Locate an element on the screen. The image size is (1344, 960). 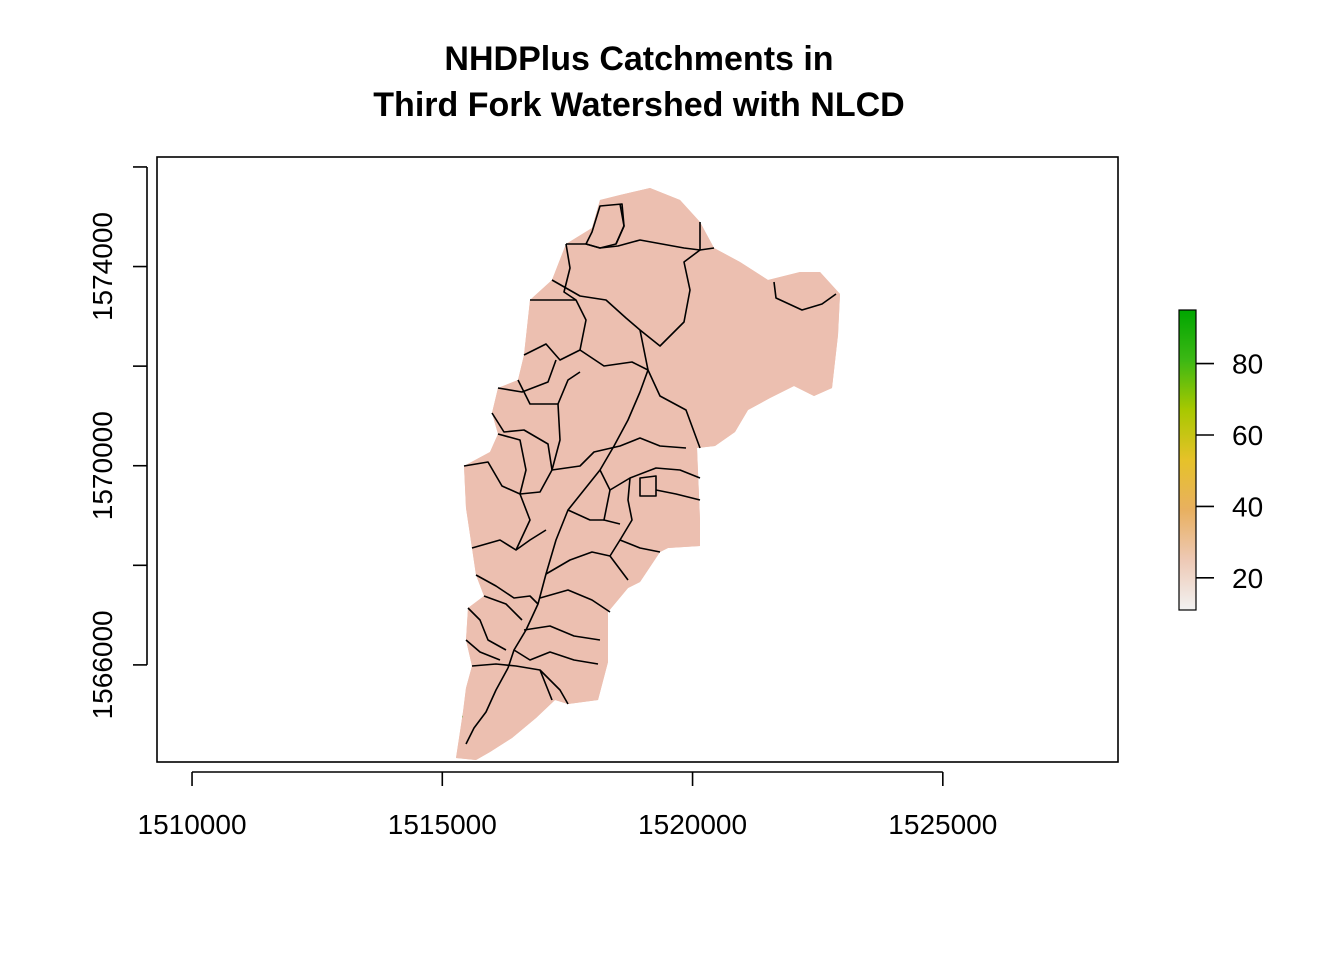
map-title-line-1: NHDPlus Catchments in is located at coordinates (639, 59).